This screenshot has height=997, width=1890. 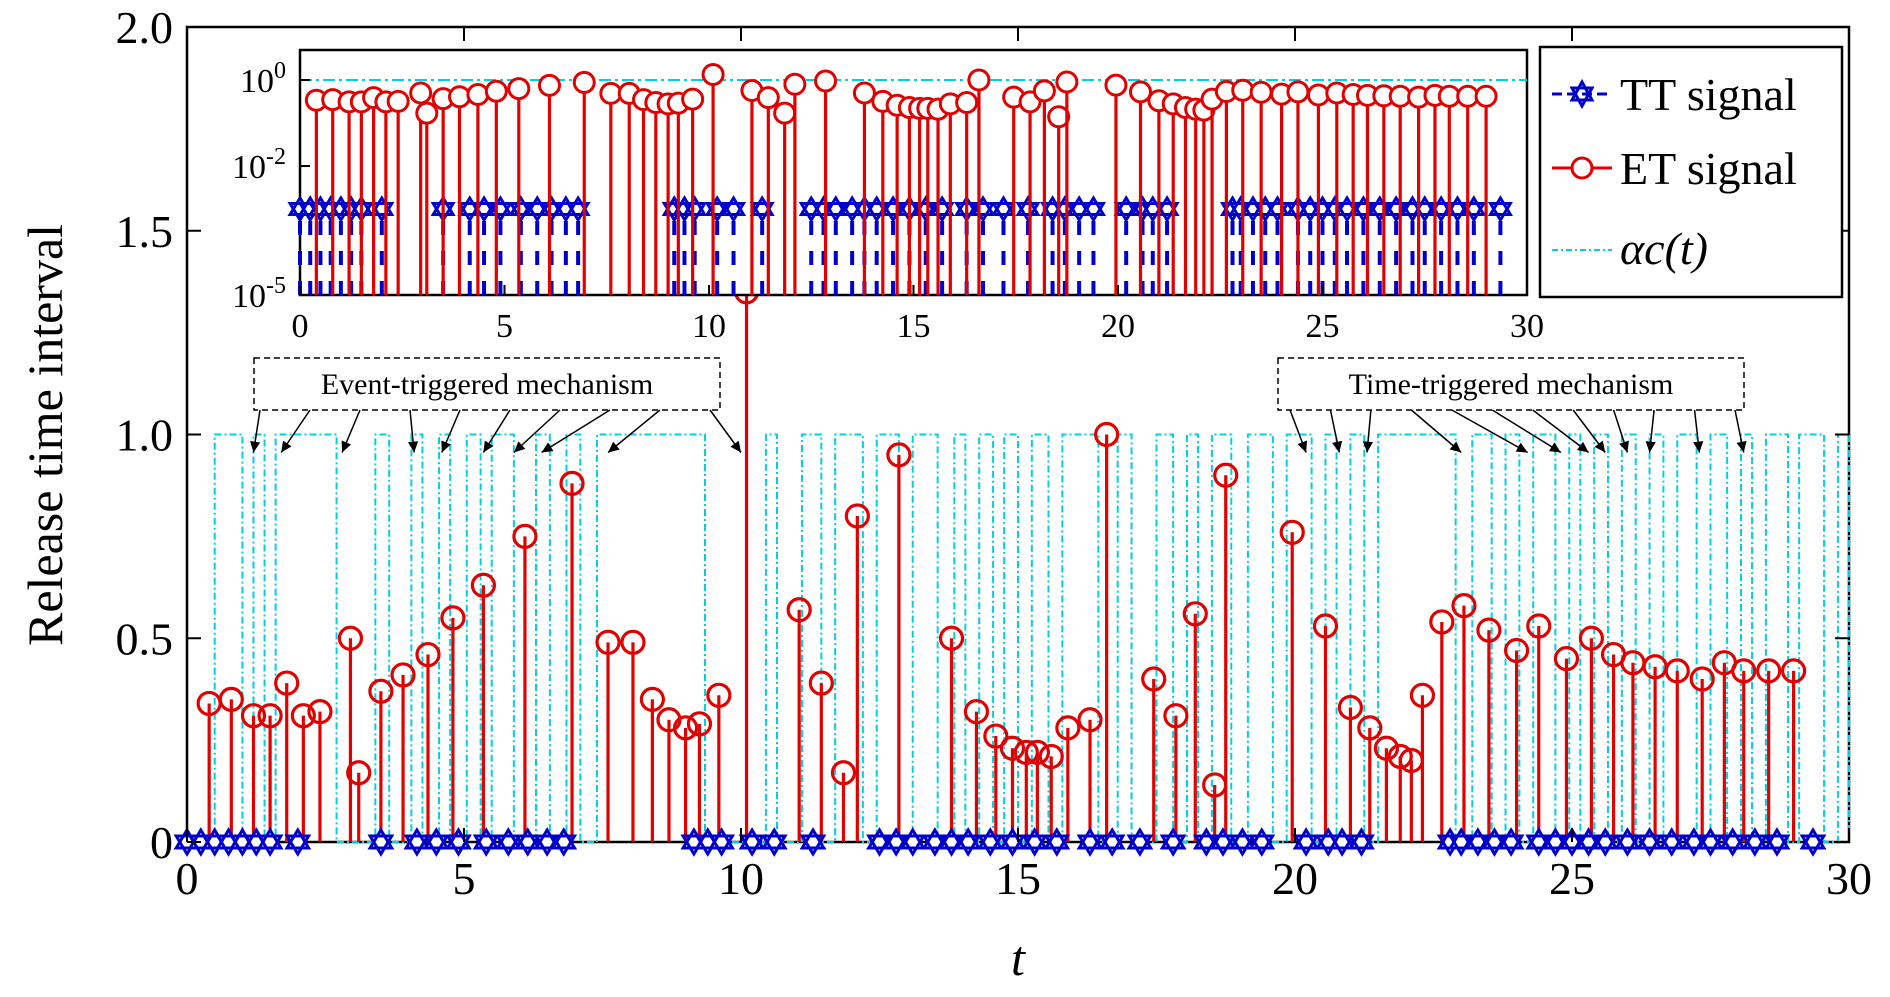 I want to click on legend-tt-marker, so click(x=1582, y=90).